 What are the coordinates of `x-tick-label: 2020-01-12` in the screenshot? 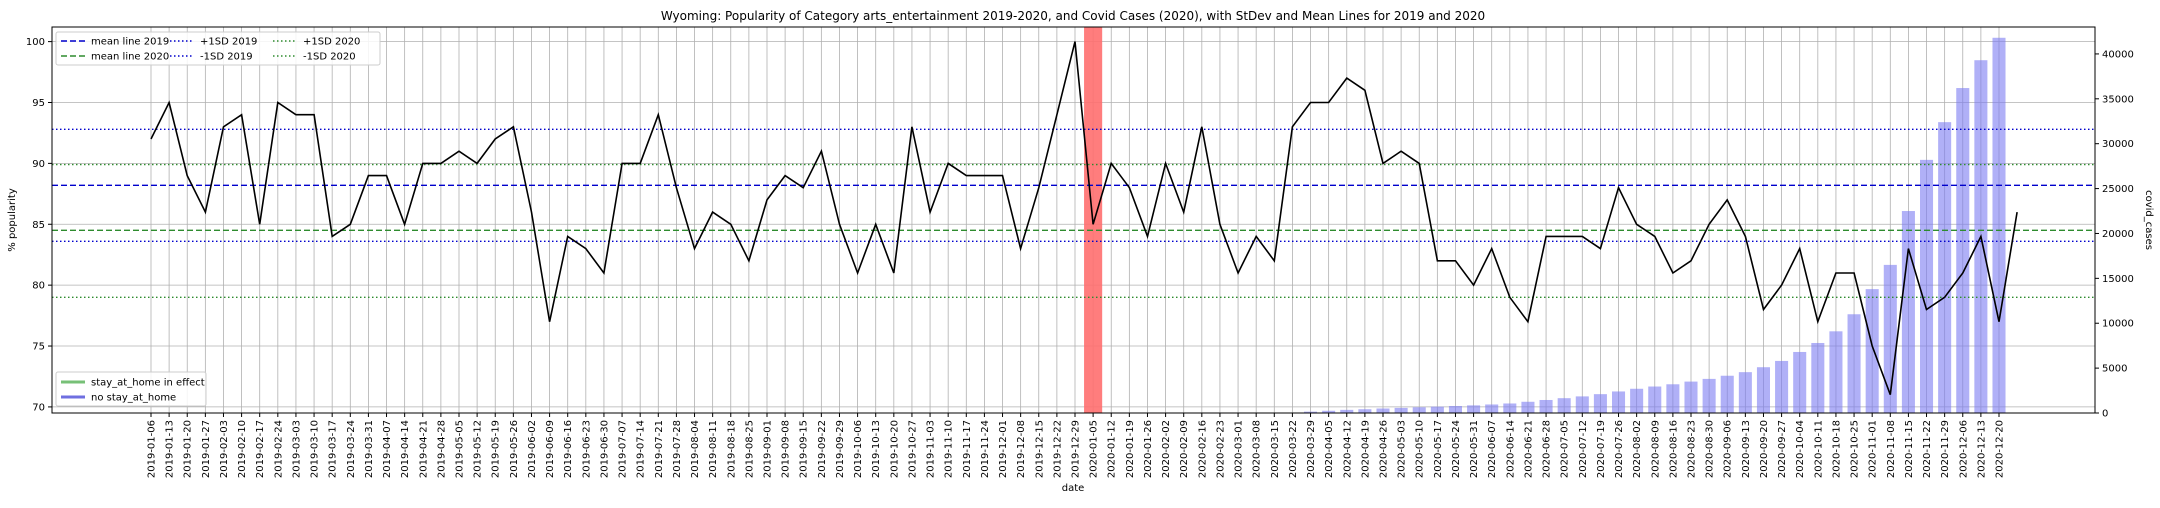 It's located at (1112, 449).